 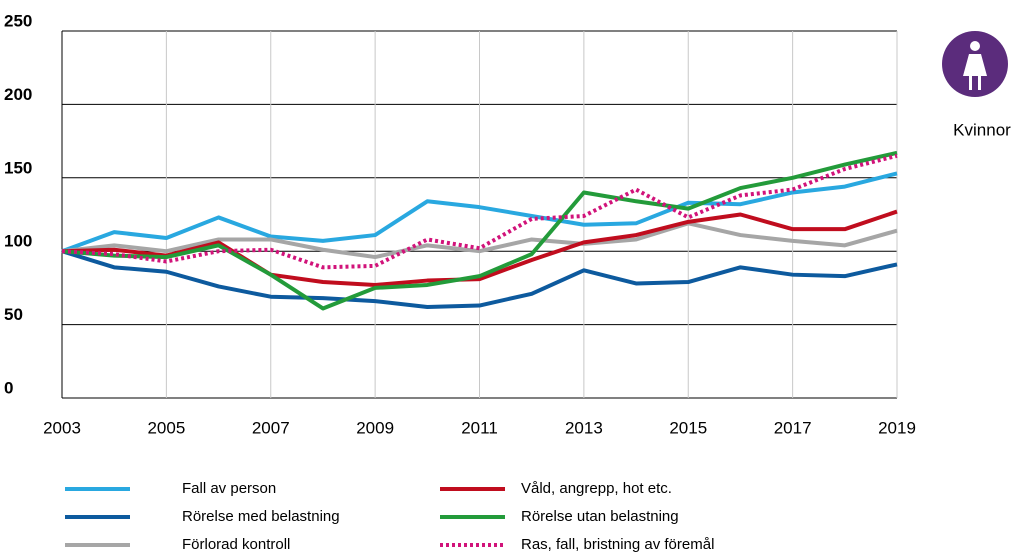 What do you see at coordinates (375, 427) in the screenshot?
I see `x-tick-label: 2009` at bounding box center [375, 427].